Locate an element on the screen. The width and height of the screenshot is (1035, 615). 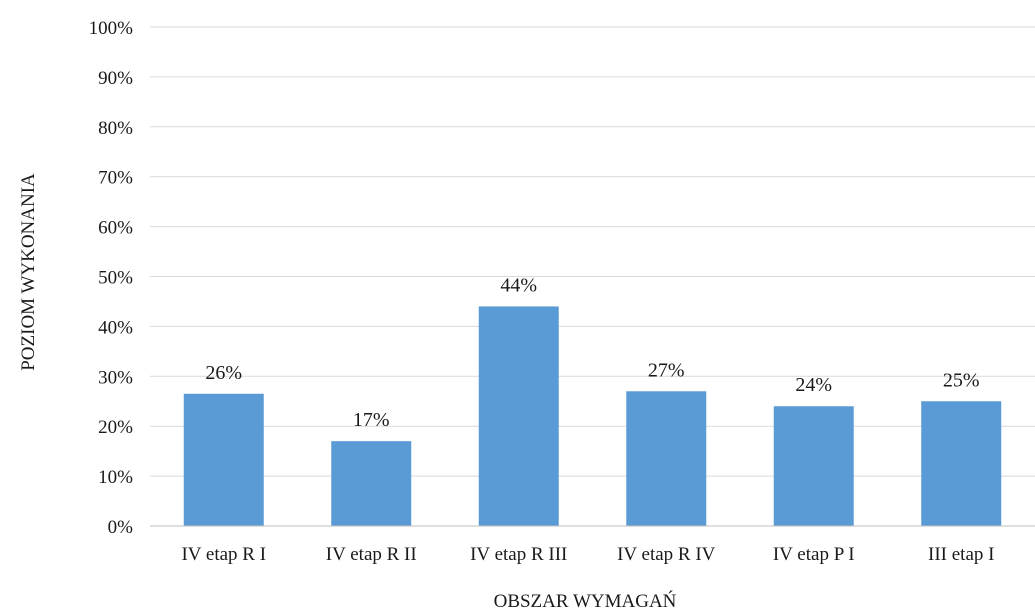
y-tick-label: 50% is located at coordinates (115, 278).